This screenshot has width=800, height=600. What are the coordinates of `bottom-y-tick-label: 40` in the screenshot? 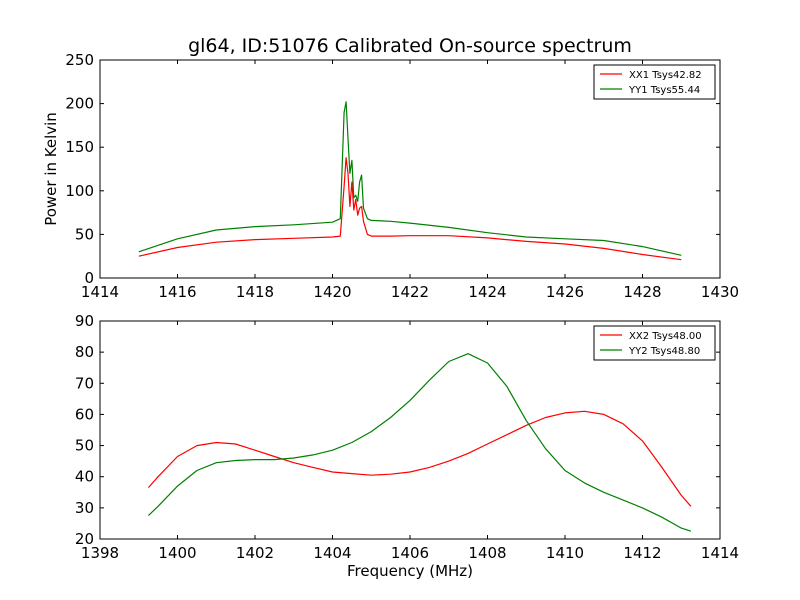 It's located at (84, 477).